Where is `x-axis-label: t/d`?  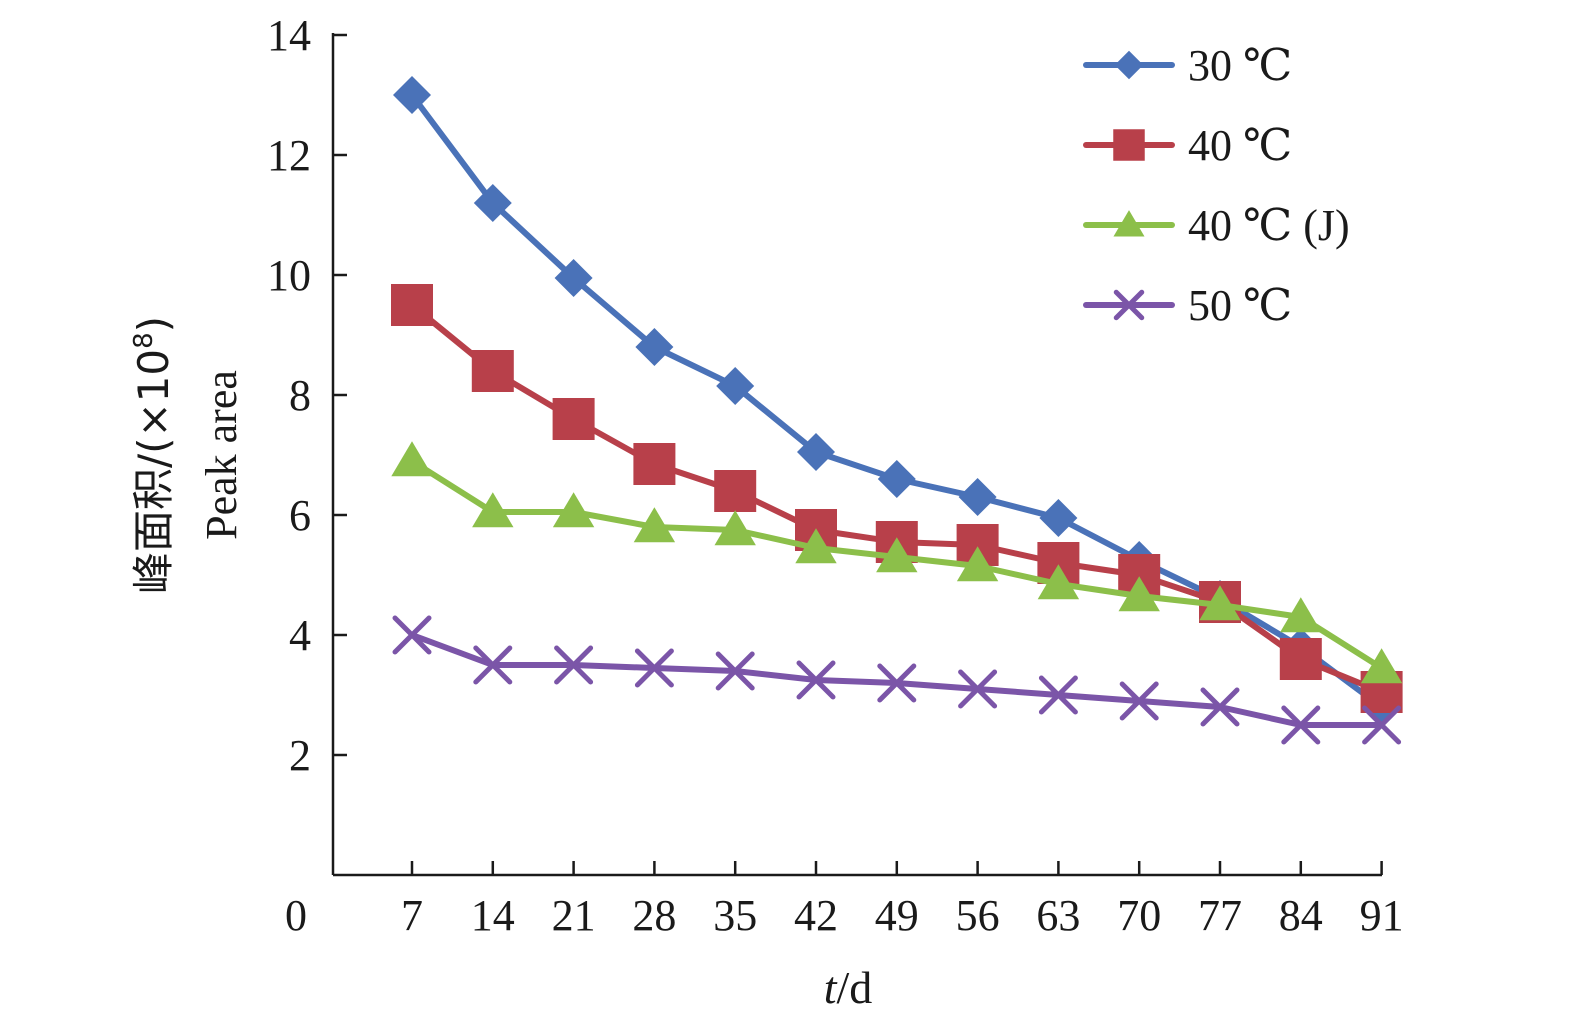 x-axis-label: t/d is located at coordinates (848, 987).